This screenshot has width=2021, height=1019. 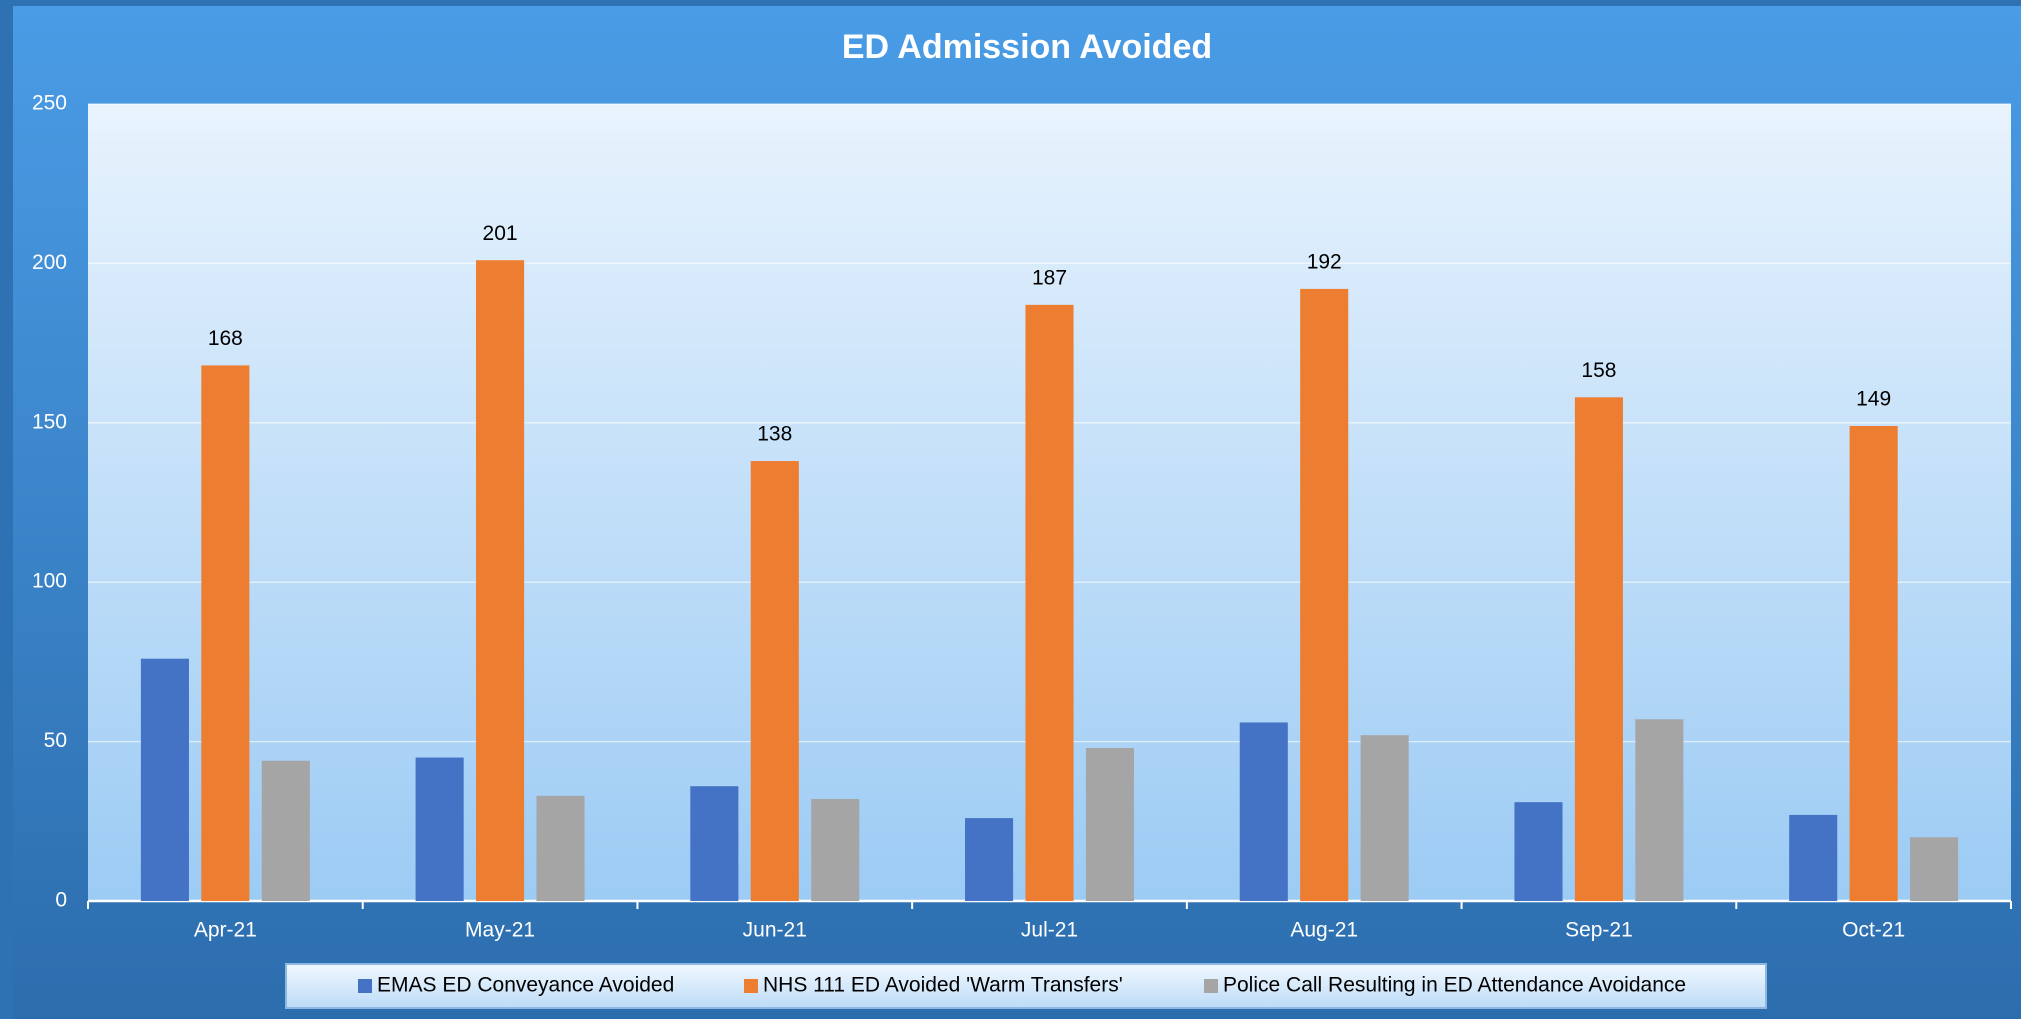 I want to click on legend, so click(x=1026, y=986).